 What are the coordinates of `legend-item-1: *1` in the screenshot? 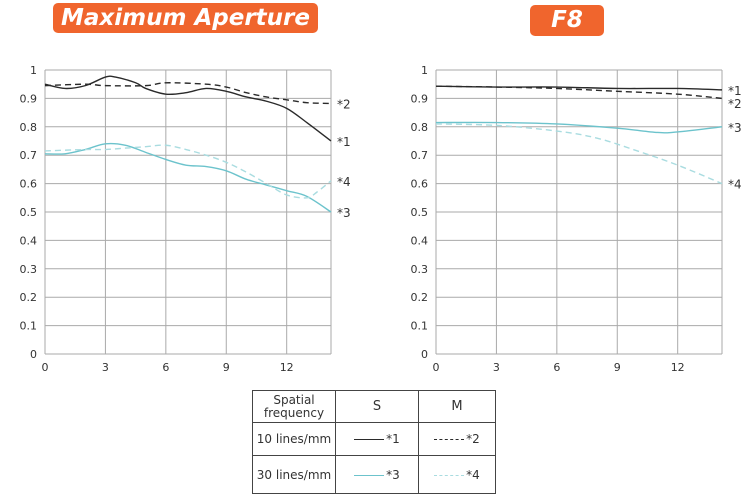 It's located at (377, 439).